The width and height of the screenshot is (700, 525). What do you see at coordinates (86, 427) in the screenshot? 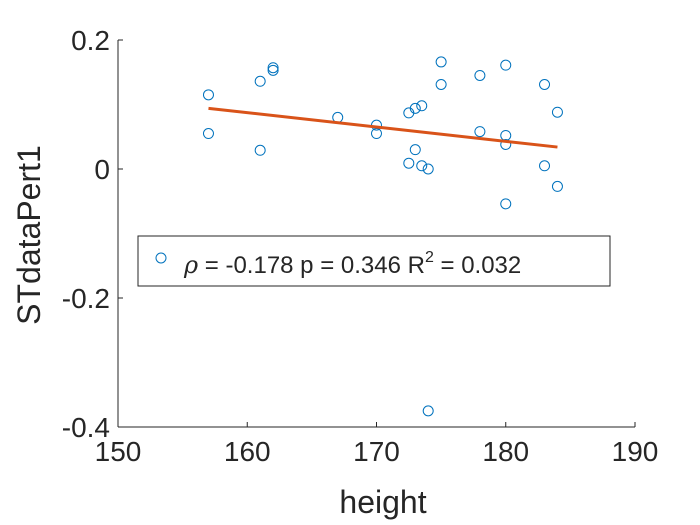
I see `y-tick-label: -0.4` at bounding box center [86, 427].